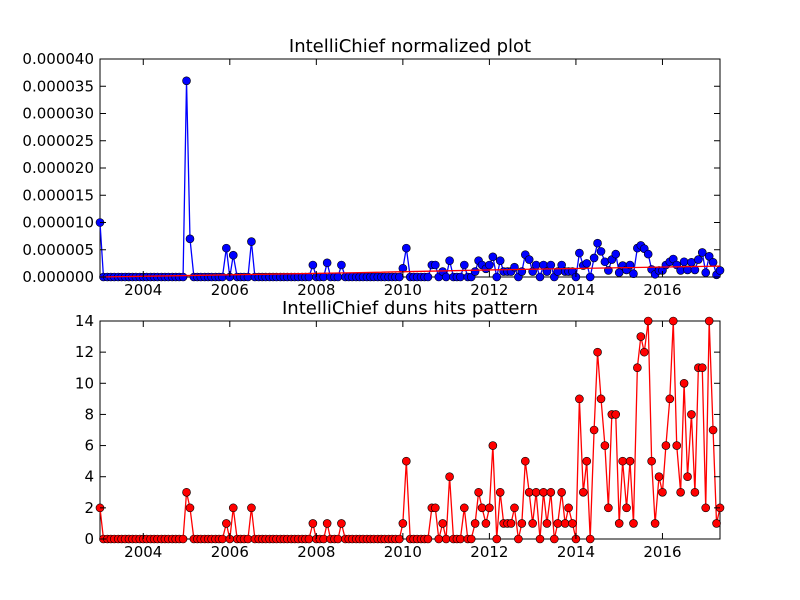 The image size is (800, 600). I want to click on y-tick-label: 6, so click(89, 446).